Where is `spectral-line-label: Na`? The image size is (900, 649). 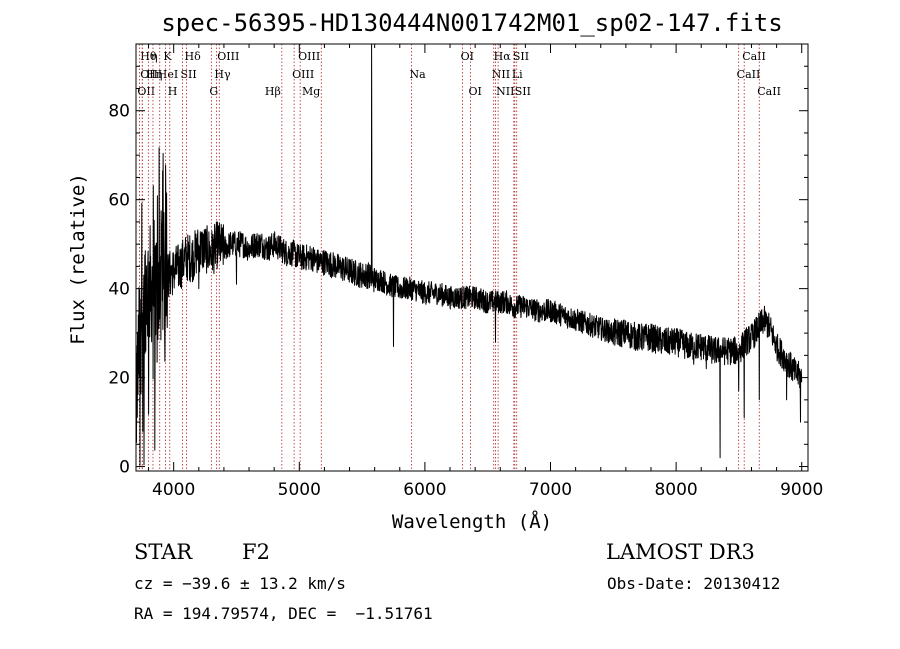
spectral-line-label: Na is located at coordinates (417, 74).